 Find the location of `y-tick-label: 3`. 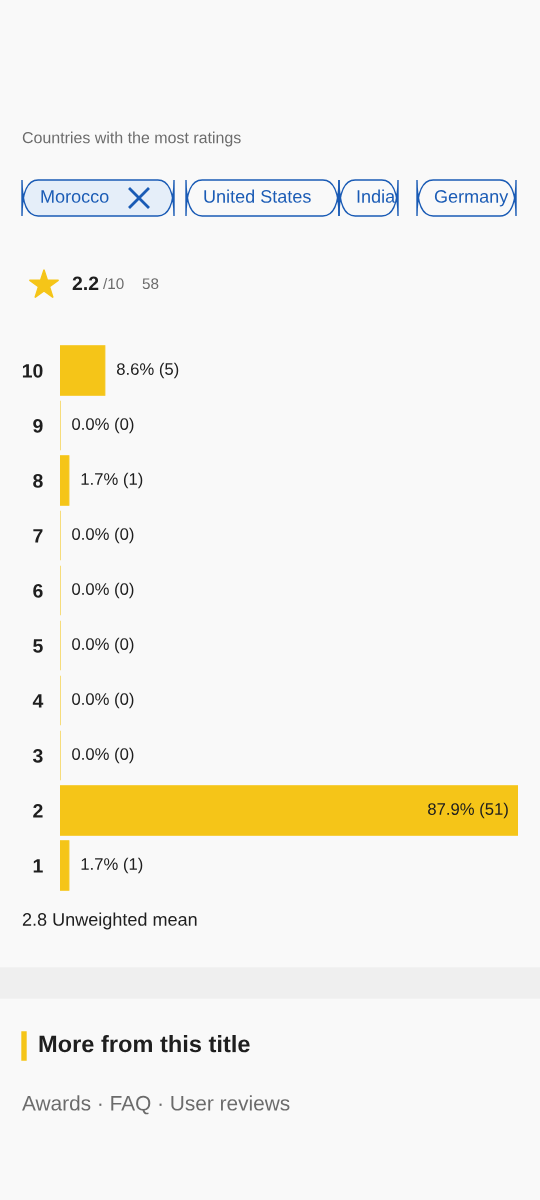

y-tick-label: 3 is located at coordinates (37, 755).